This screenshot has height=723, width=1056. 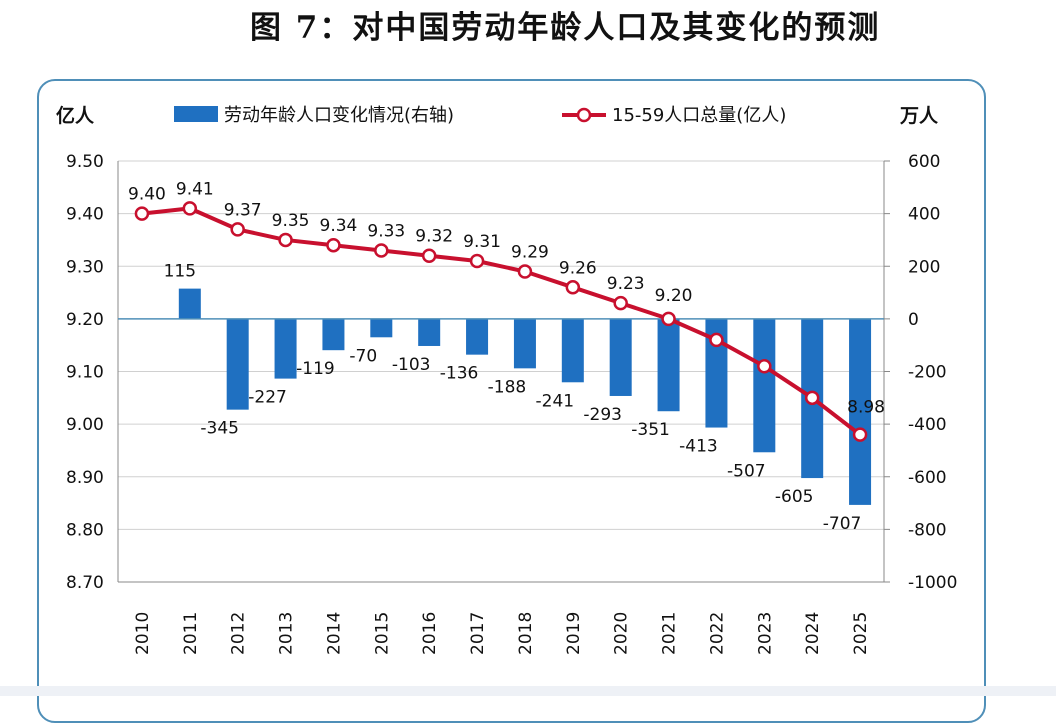 What do you see at coordinates (190, 208) in the screenshot?
I see `line-point-2011` at bounding box center [190, 208].